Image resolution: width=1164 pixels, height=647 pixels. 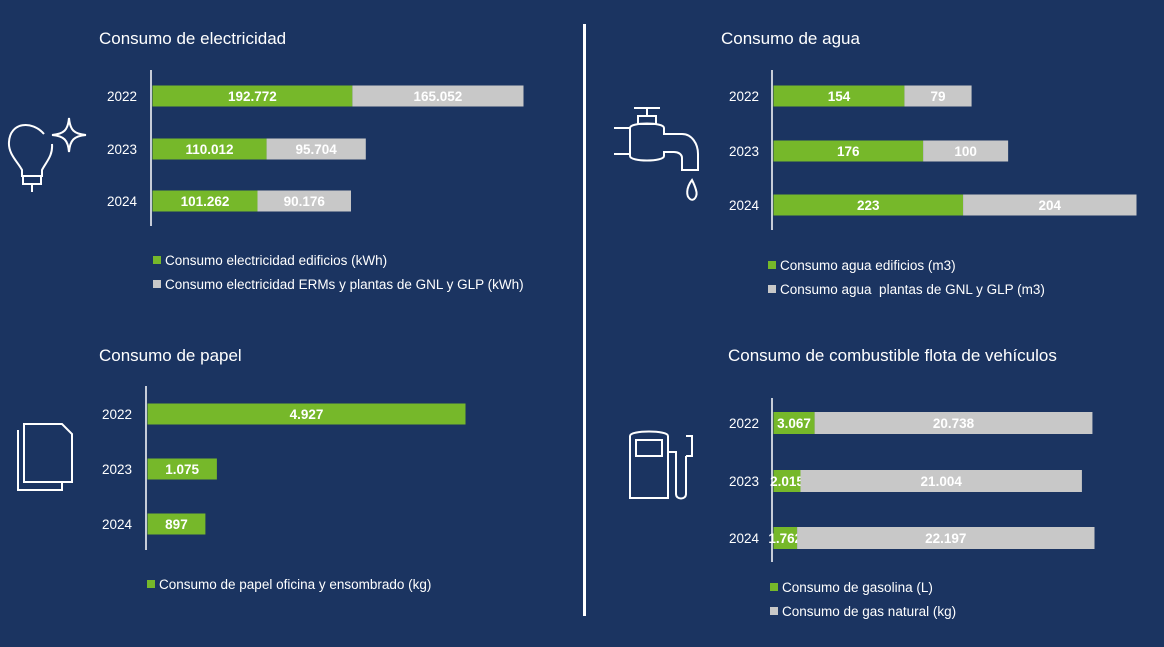 I want to click on data-label: 22.197, so click(x=945, y=538).